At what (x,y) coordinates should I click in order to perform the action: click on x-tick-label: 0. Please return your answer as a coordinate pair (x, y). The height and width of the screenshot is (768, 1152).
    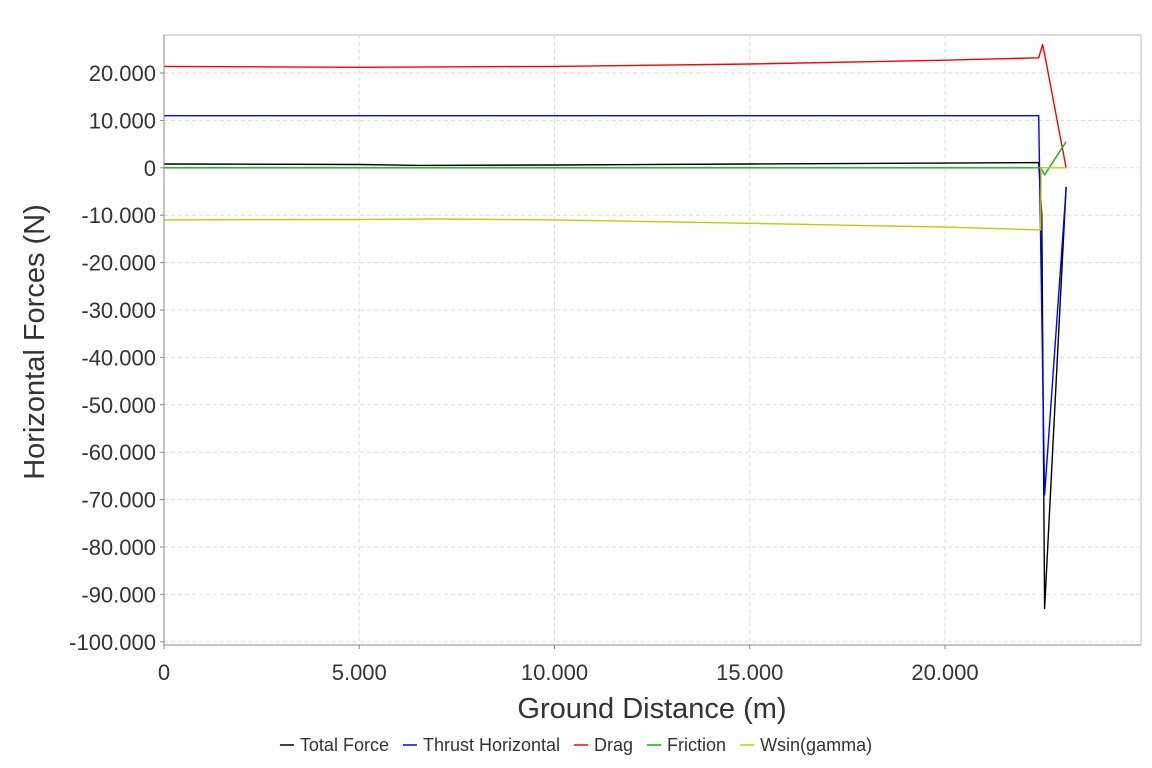
    Looking at the image, I should click on (164, 672).